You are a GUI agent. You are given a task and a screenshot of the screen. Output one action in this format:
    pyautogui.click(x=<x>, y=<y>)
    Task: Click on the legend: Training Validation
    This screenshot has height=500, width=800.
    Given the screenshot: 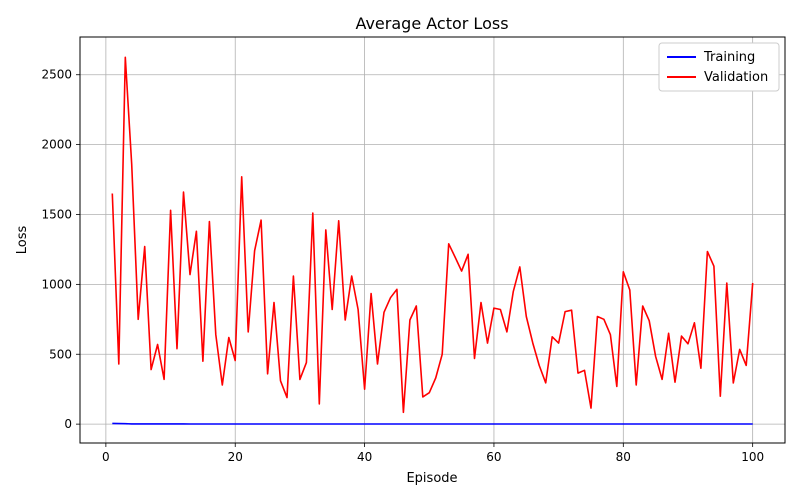 What is the action you would take?
    pyautogui.click(x=719, y=67)
    